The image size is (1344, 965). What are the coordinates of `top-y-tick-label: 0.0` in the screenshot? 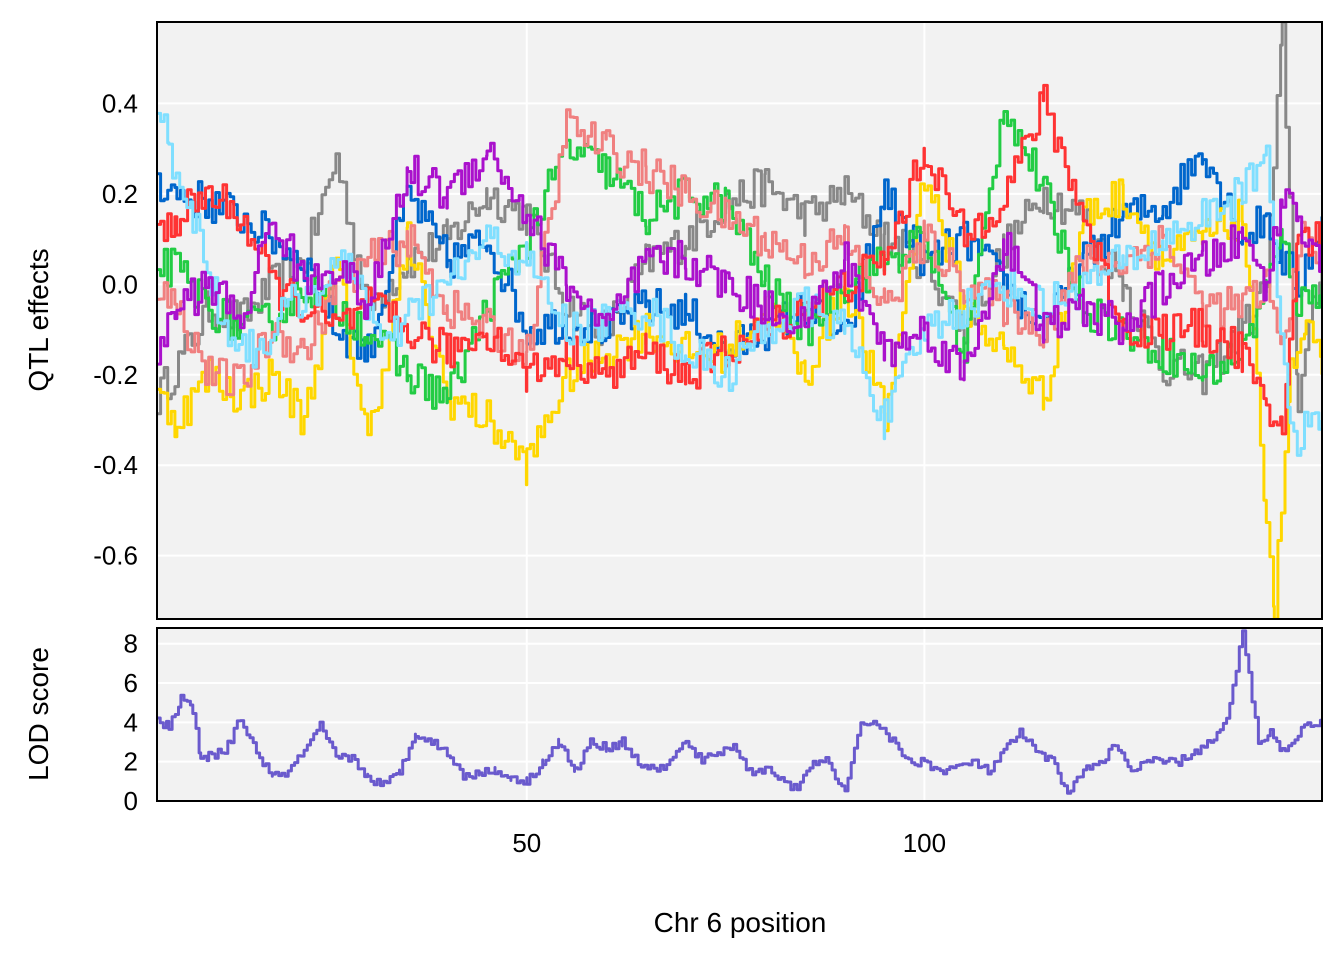 It's located at (120, 284).